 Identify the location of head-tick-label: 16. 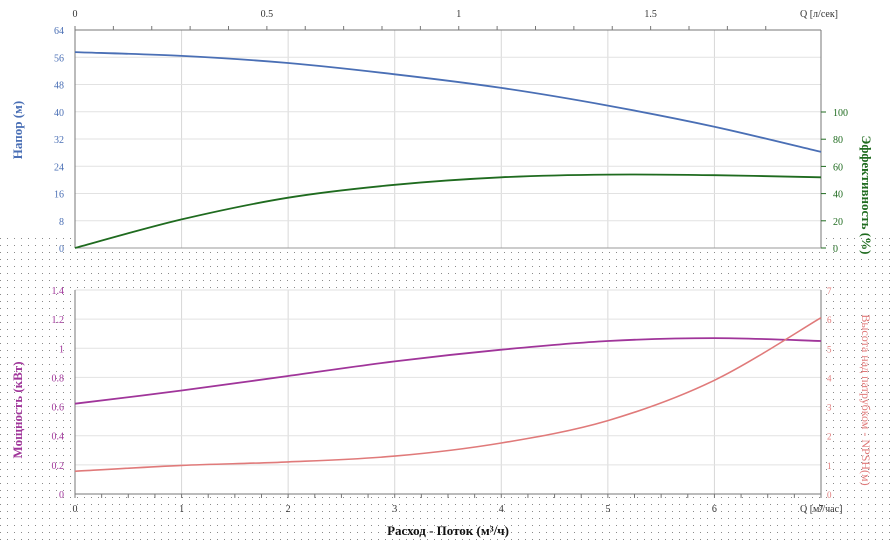
(59, 195).